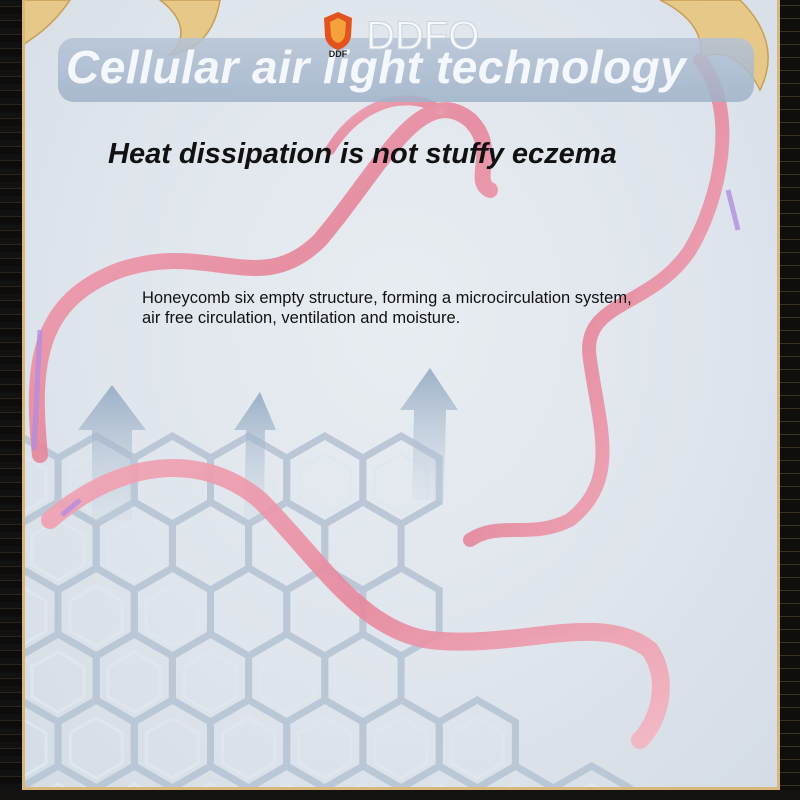  Describe the element at coordinates (338, 53) in the screenshot. I see `logo-text: DDF` at that location.